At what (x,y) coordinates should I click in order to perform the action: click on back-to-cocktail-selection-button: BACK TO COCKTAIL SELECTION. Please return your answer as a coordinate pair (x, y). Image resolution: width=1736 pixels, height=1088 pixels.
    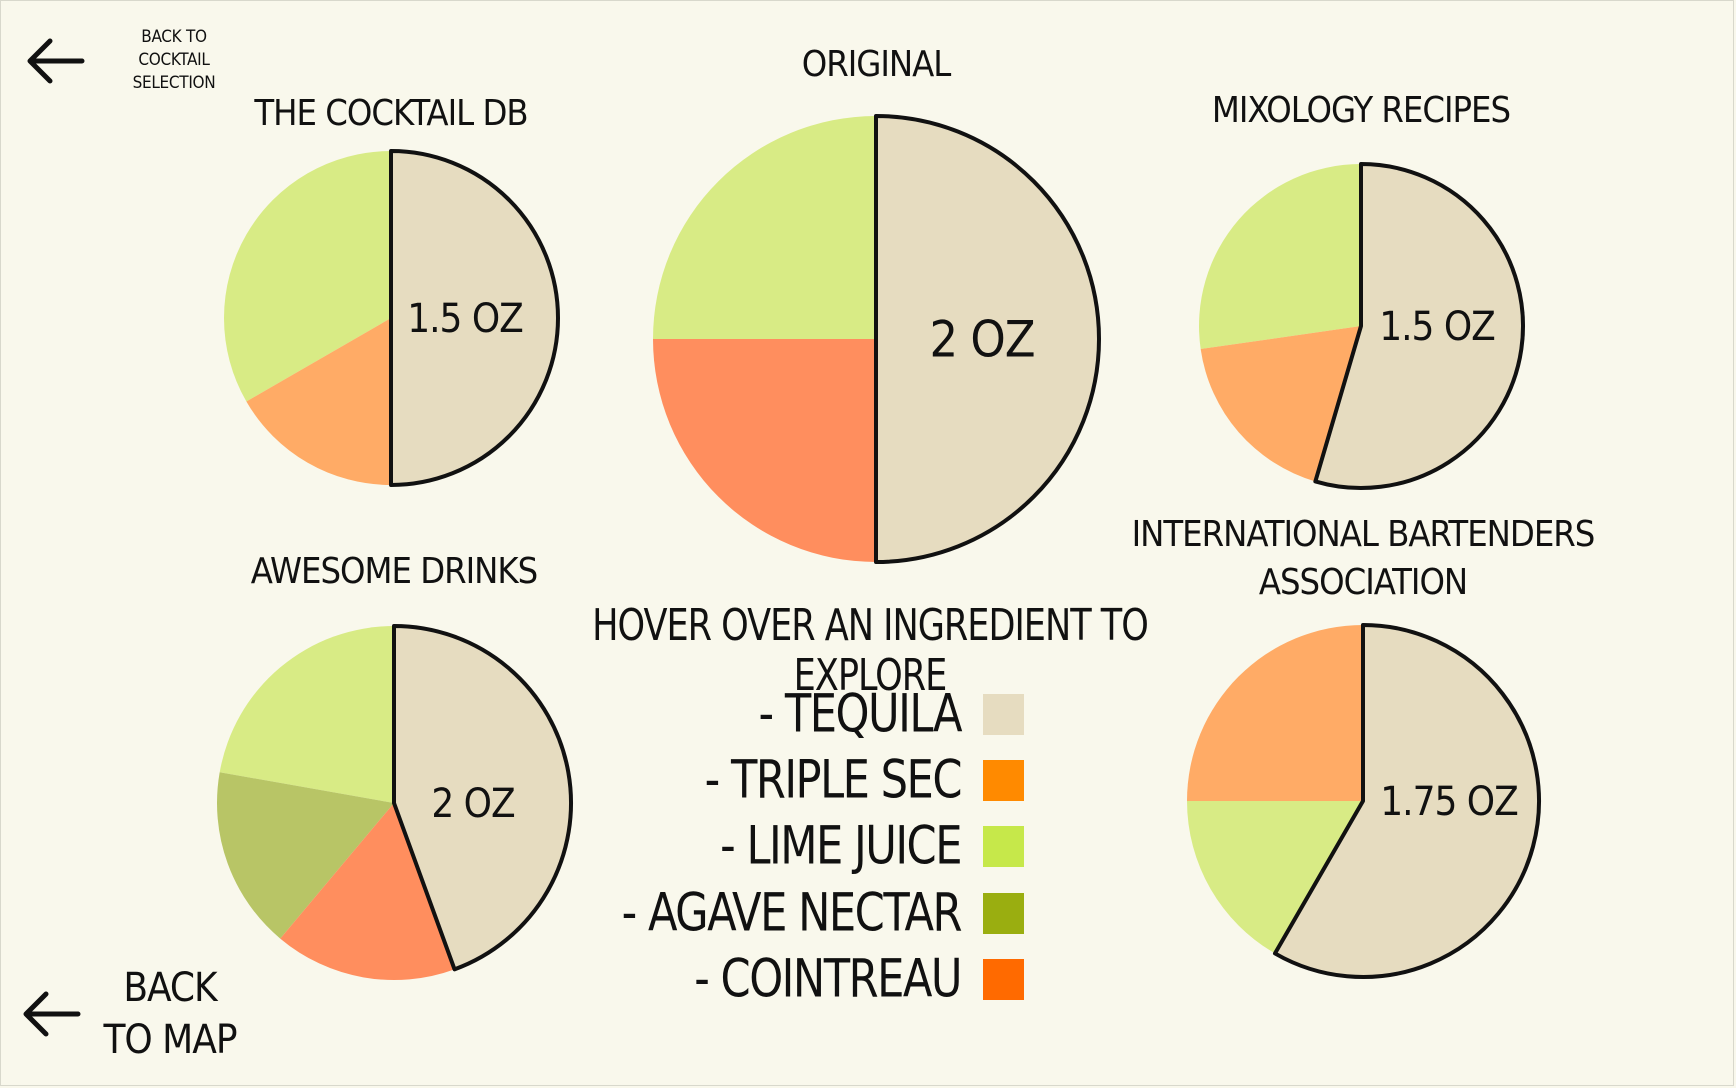
    Looking at the image, I should click on (134, 60).